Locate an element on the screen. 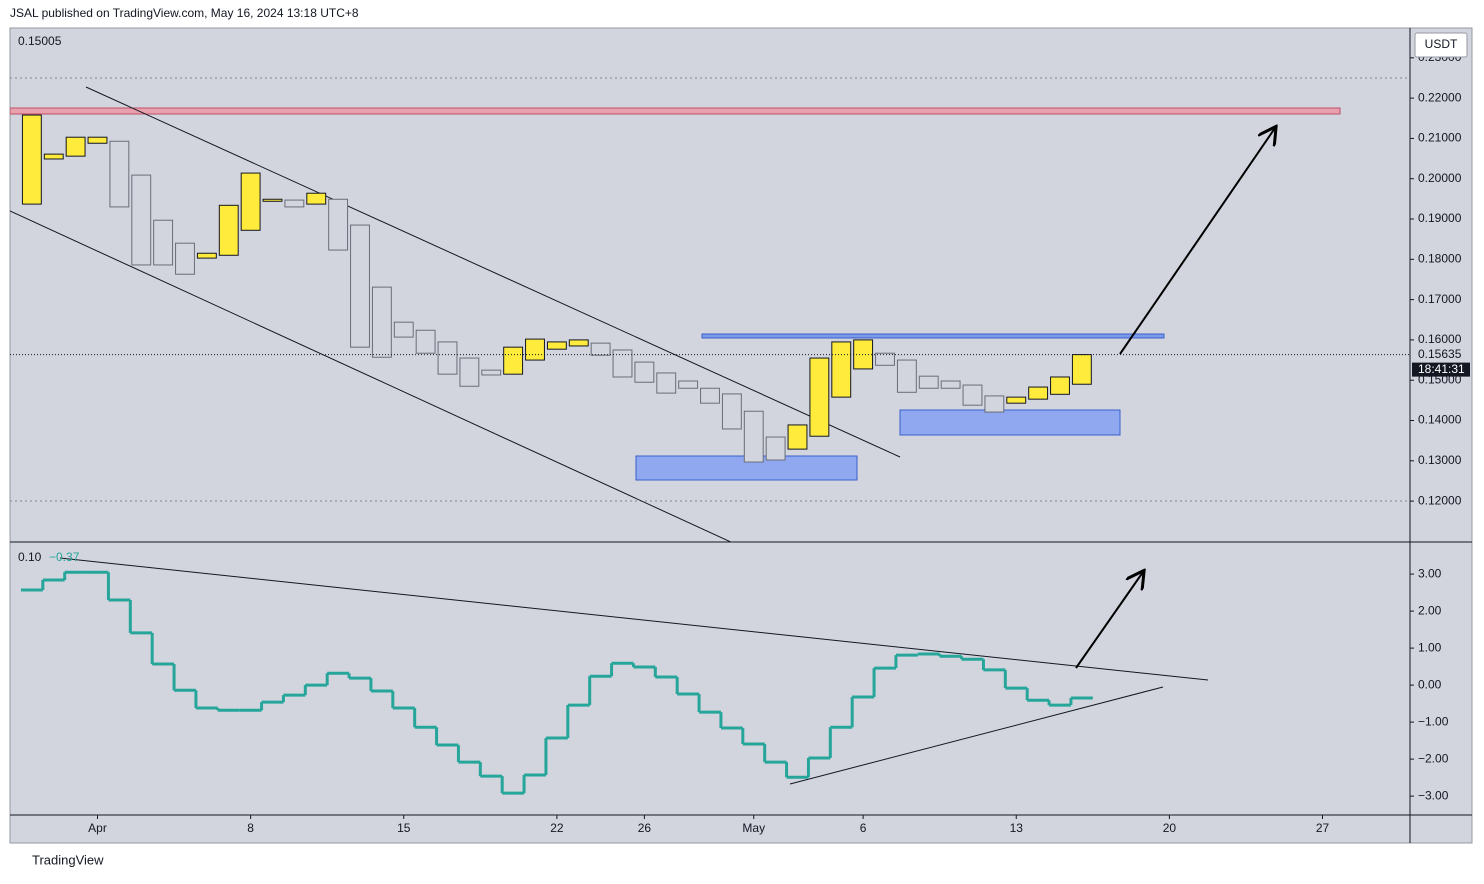 This screenshot has width=1484, height=884. y-tick-label: 0.13000 is located at coordinates (1440, 460).